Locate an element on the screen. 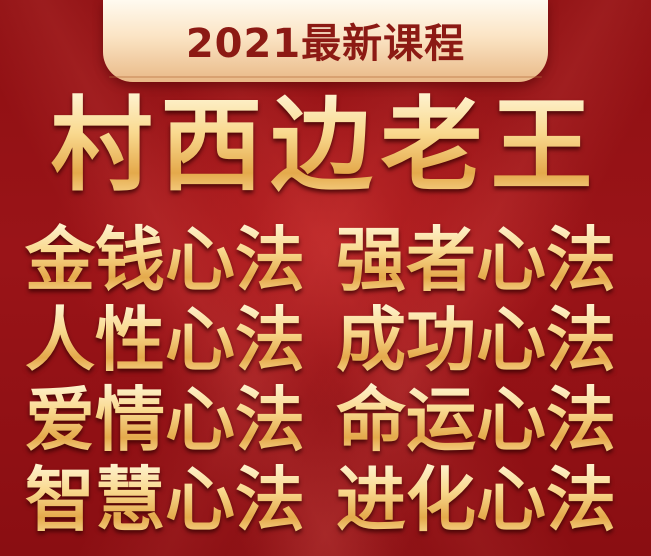  course-item: 进化心法 is located at coordinates (479, 500).